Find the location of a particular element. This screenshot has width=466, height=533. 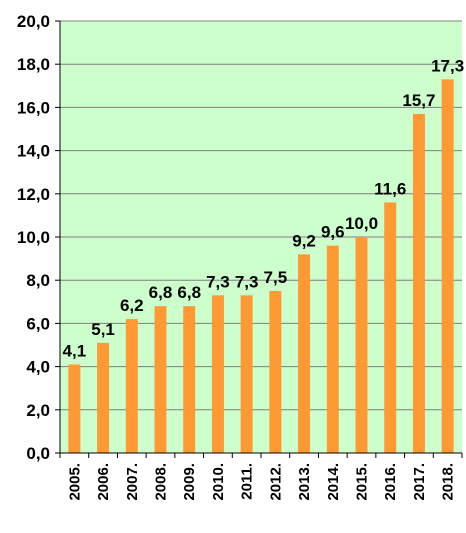

bar-2005 is located at coordinates (74, 408).